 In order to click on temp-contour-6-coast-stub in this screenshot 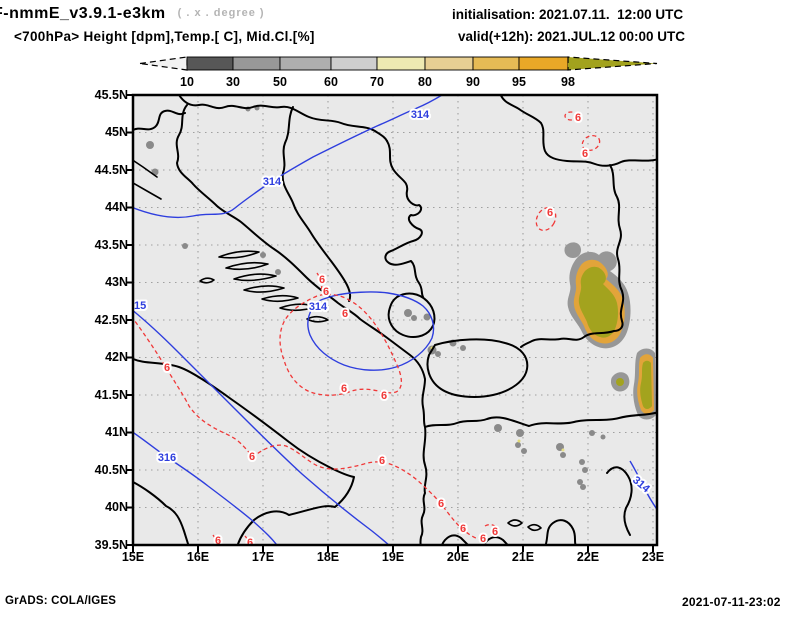, I will do `click(319, 282)`.